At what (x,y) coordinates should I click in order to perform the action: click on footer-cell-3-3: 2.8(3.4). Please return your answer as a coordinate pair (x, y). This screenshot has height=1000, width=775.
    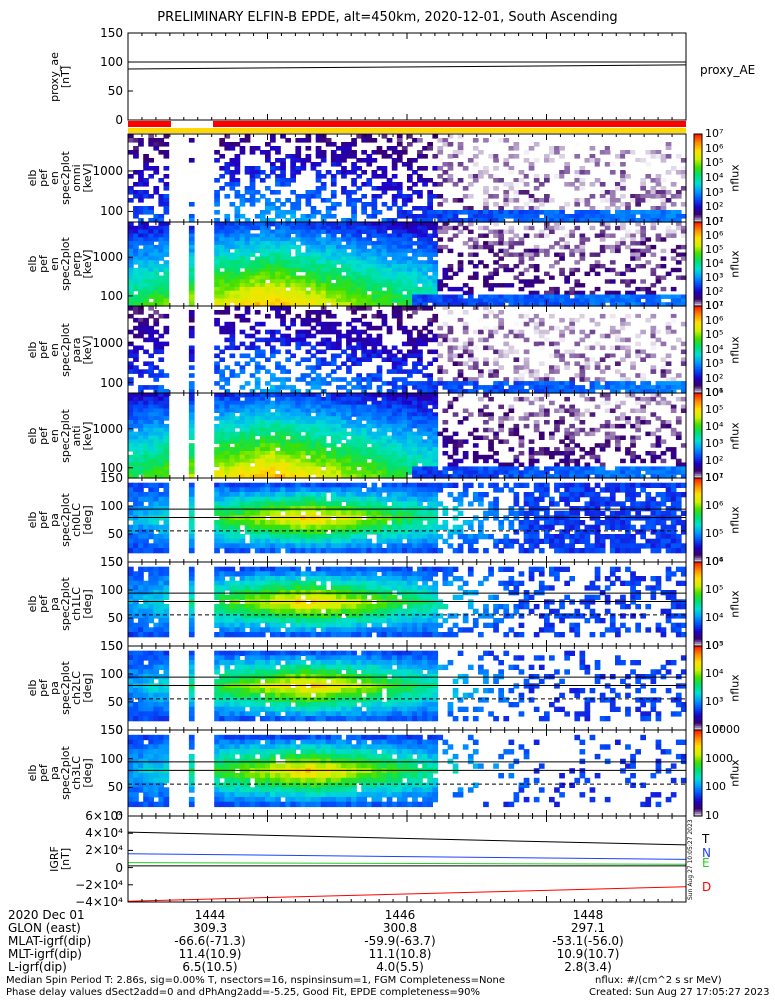
    Looking at the image, I should click on (588, 967).